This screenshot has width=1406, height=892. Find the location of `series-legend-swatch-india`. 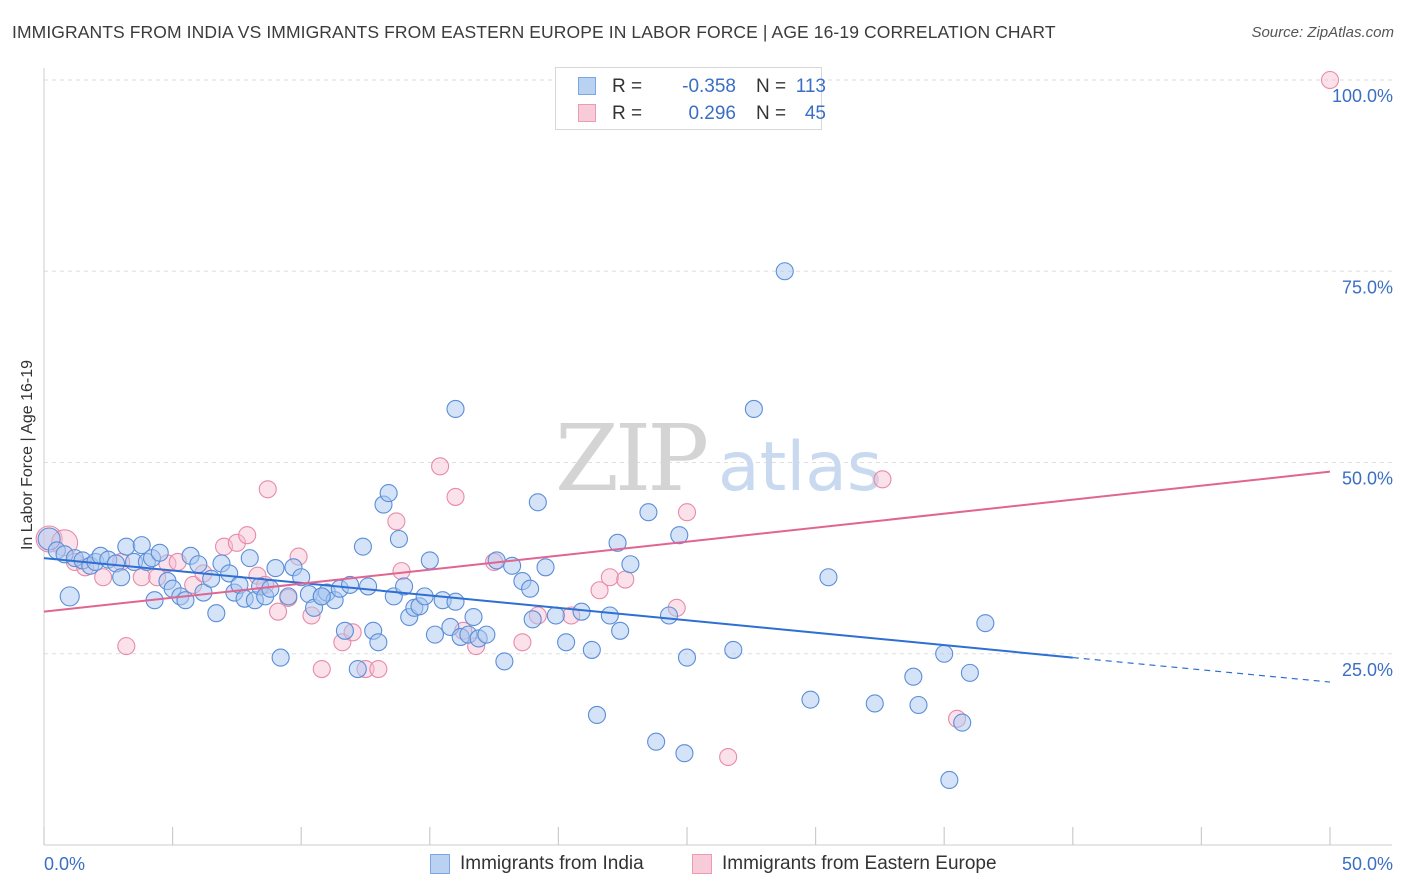

series-legend-swatch-india is located at coordinates (440, 864).